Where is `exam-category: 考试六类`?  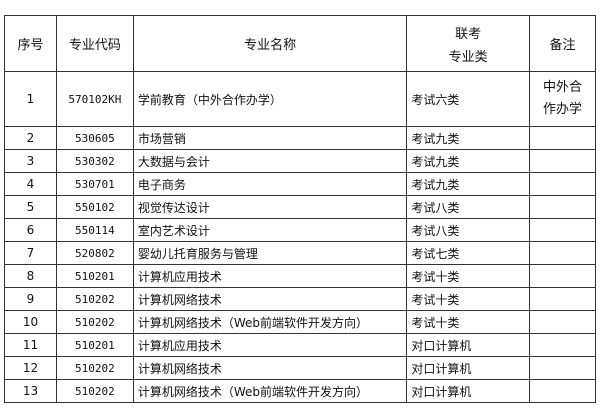
exam-category: 考试六类 is located at coordinates (468, 99).